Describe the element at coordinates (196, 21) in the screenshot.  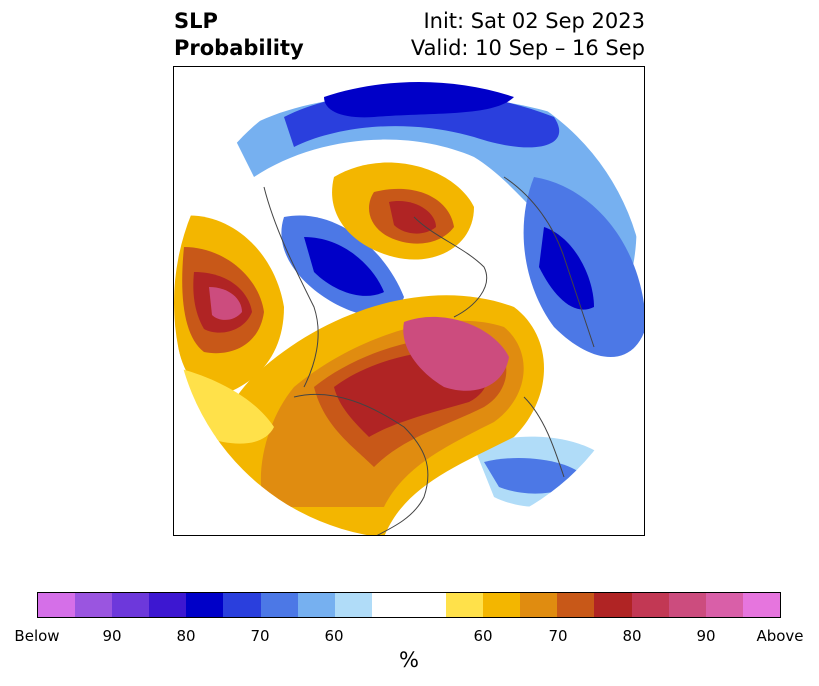
I see `title-variable: SLP` at that location.